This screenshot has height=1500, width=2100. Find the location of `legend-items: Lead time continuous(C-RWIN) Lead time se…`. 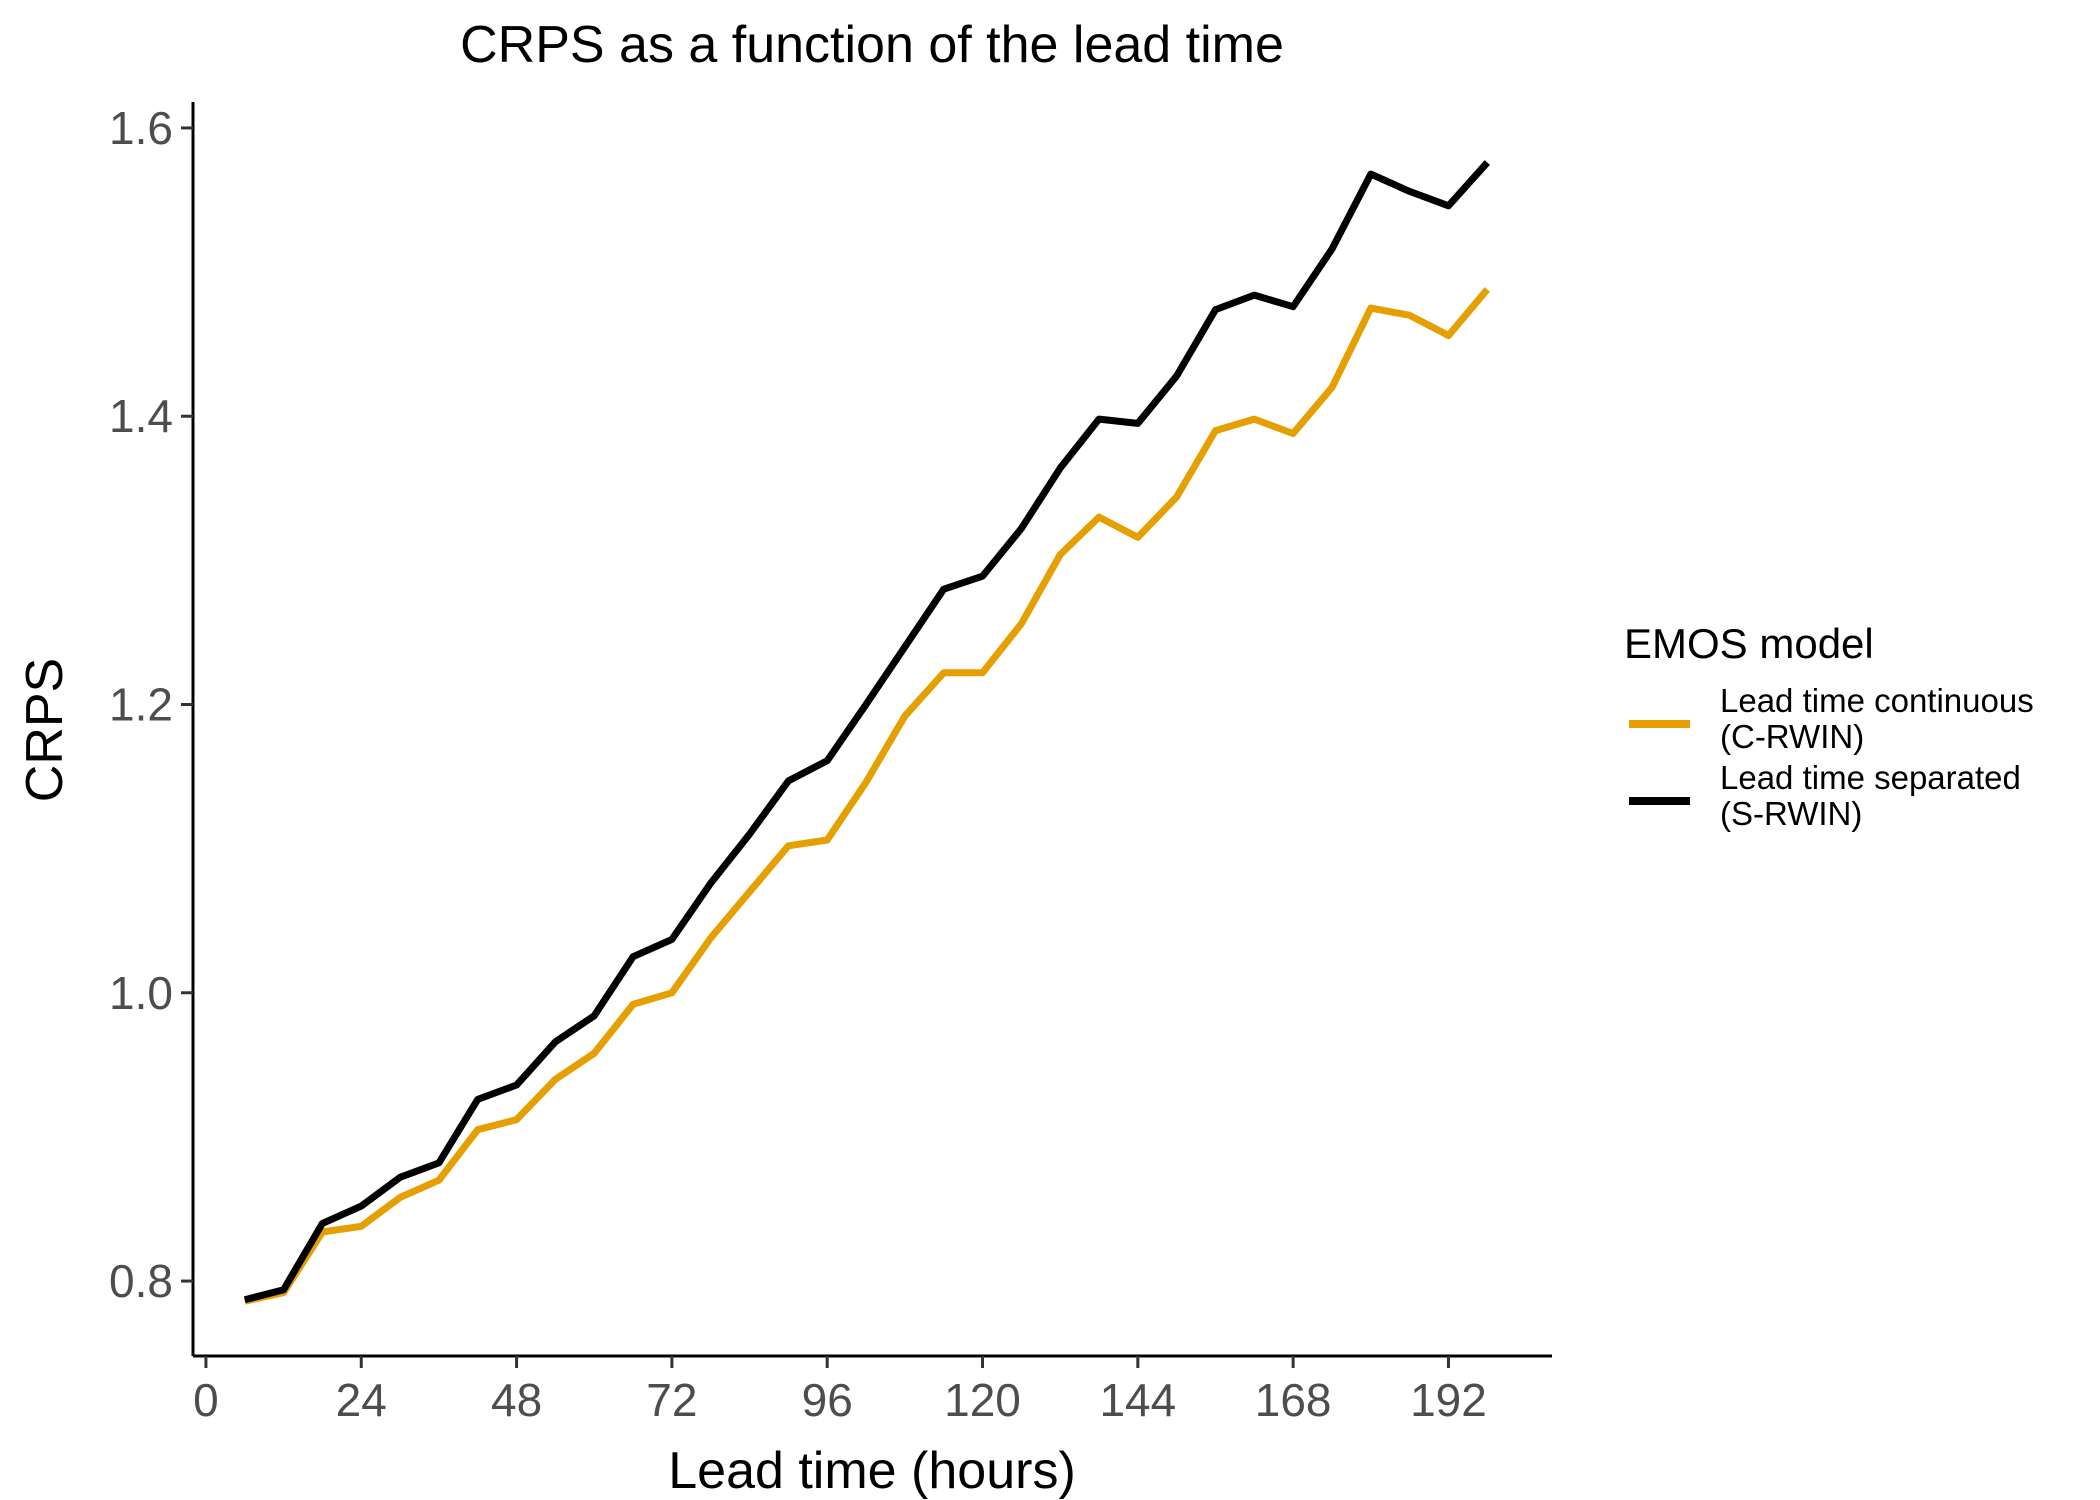

legend-items: Lead time continuous(C-RWIN) Lead time se… is located at coordinates (1831, 757).